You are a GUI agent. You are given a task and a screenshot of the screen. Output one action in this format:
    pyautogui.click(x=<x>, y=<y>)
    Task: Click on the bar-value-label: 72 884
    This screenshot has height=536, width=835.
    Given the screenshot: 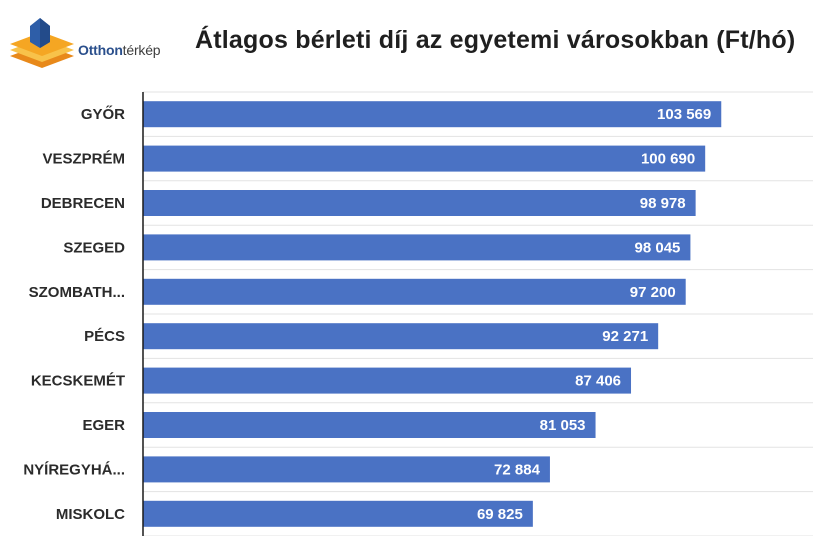 What is the action you would take?
    pyautogui.click(x=517, y=469)
    